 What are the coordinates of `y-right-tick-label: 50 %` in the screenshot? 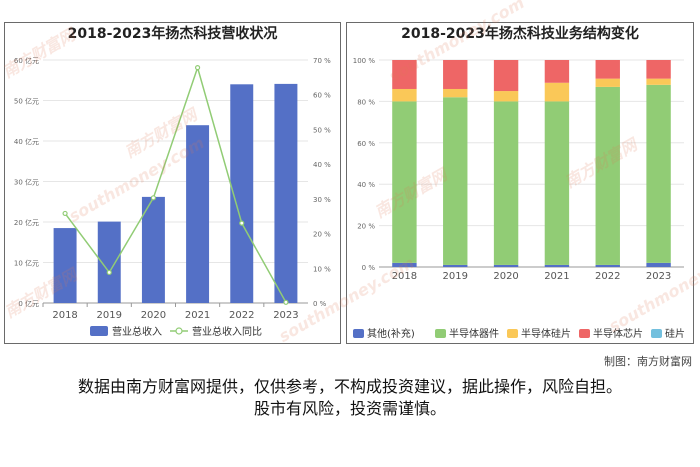 It's located at (322, 130).